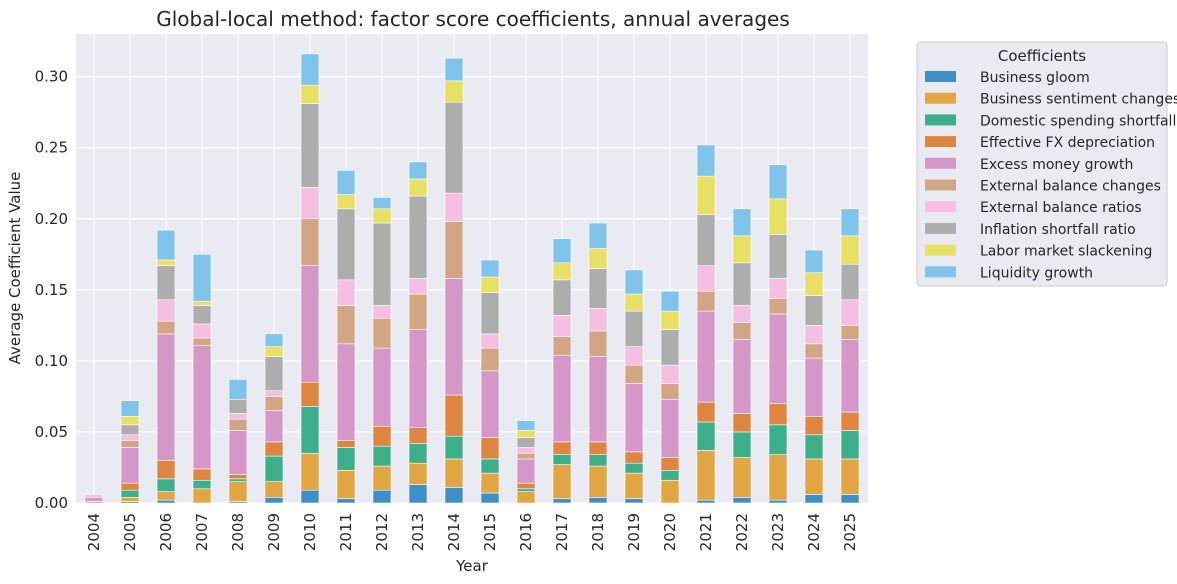  Describe the element at coordinates (310, 532) in the screenshot. I see `x-tick-label: 2010` at that location.